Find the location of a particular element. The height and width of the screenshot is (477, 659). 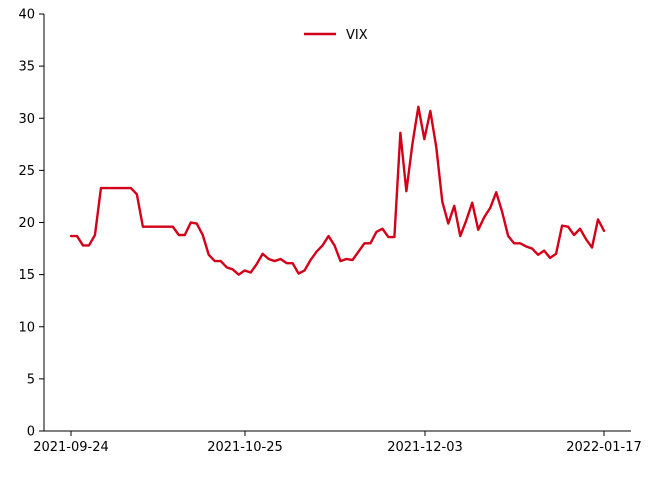

x-axis: 2021-09-24 2021-10-25 2021-12-03 2022-01-17 is located at coordinates (337, 442).